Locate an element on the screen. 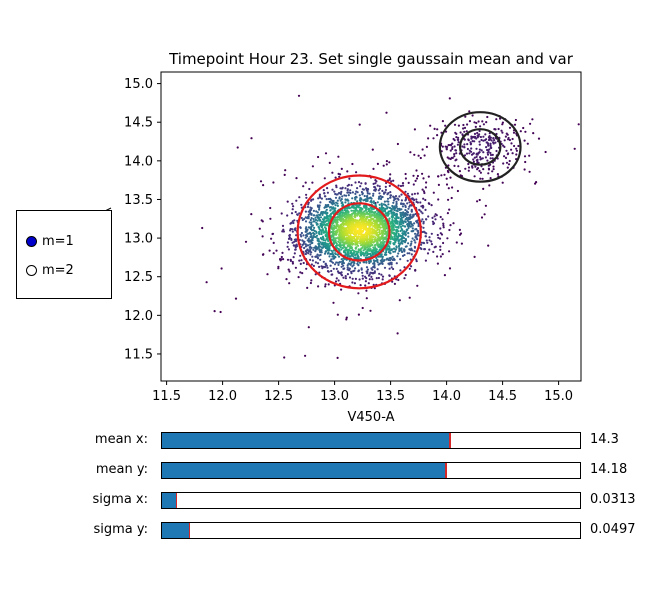 This screenshot has width=645, height=600. radio-option-m1: m=1 is located at coordinates (50, 241).